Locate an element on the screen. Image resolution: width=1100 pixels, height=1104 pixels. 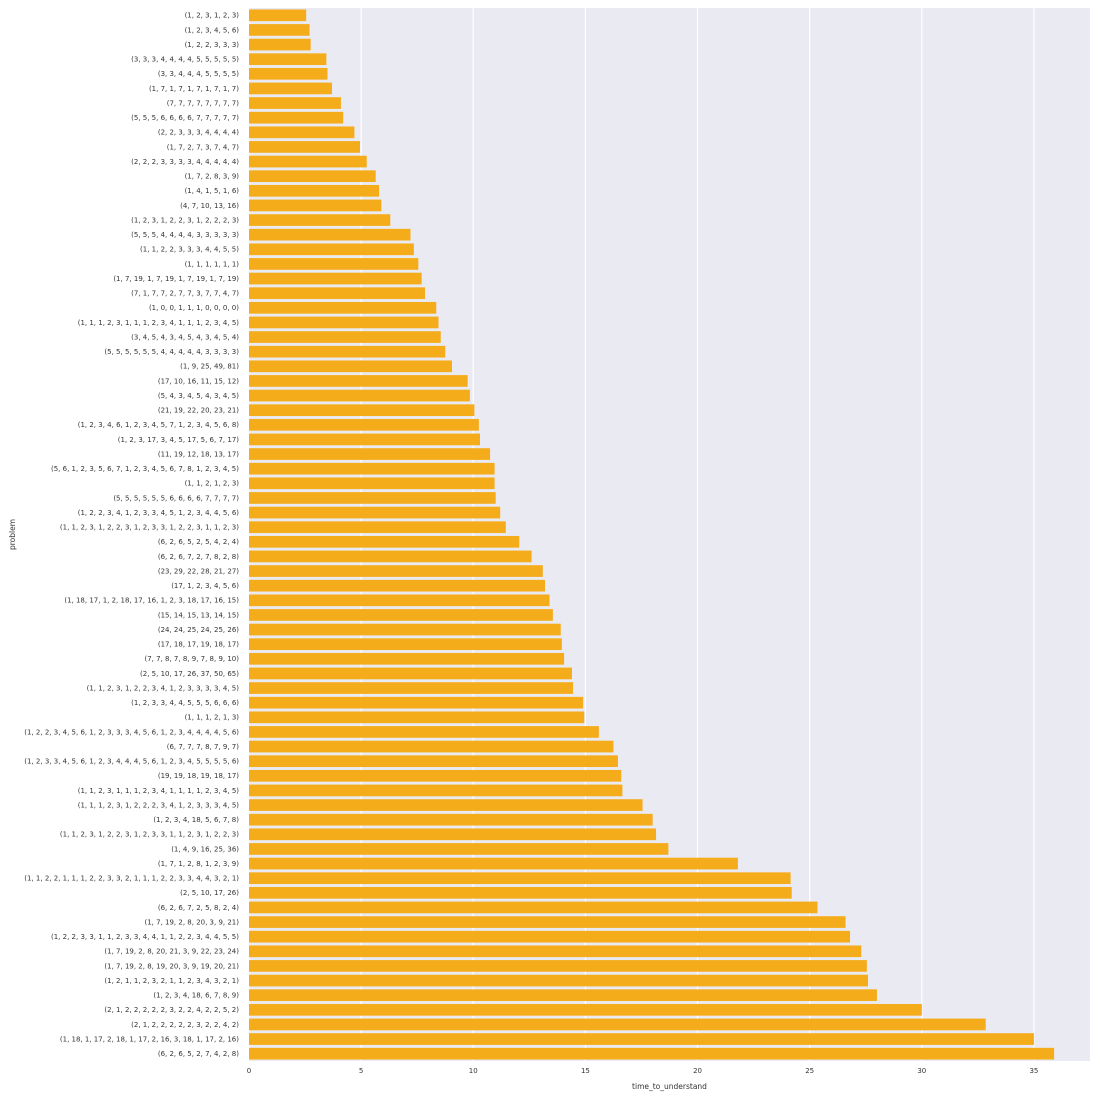
x-tick-label: 30 is located at coordinates (921, 1071).